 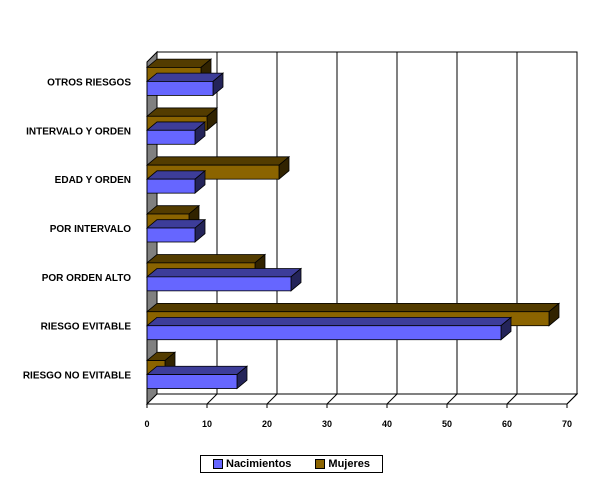 I want to click on x-tick-label: 70, so click(x=567, y=424).